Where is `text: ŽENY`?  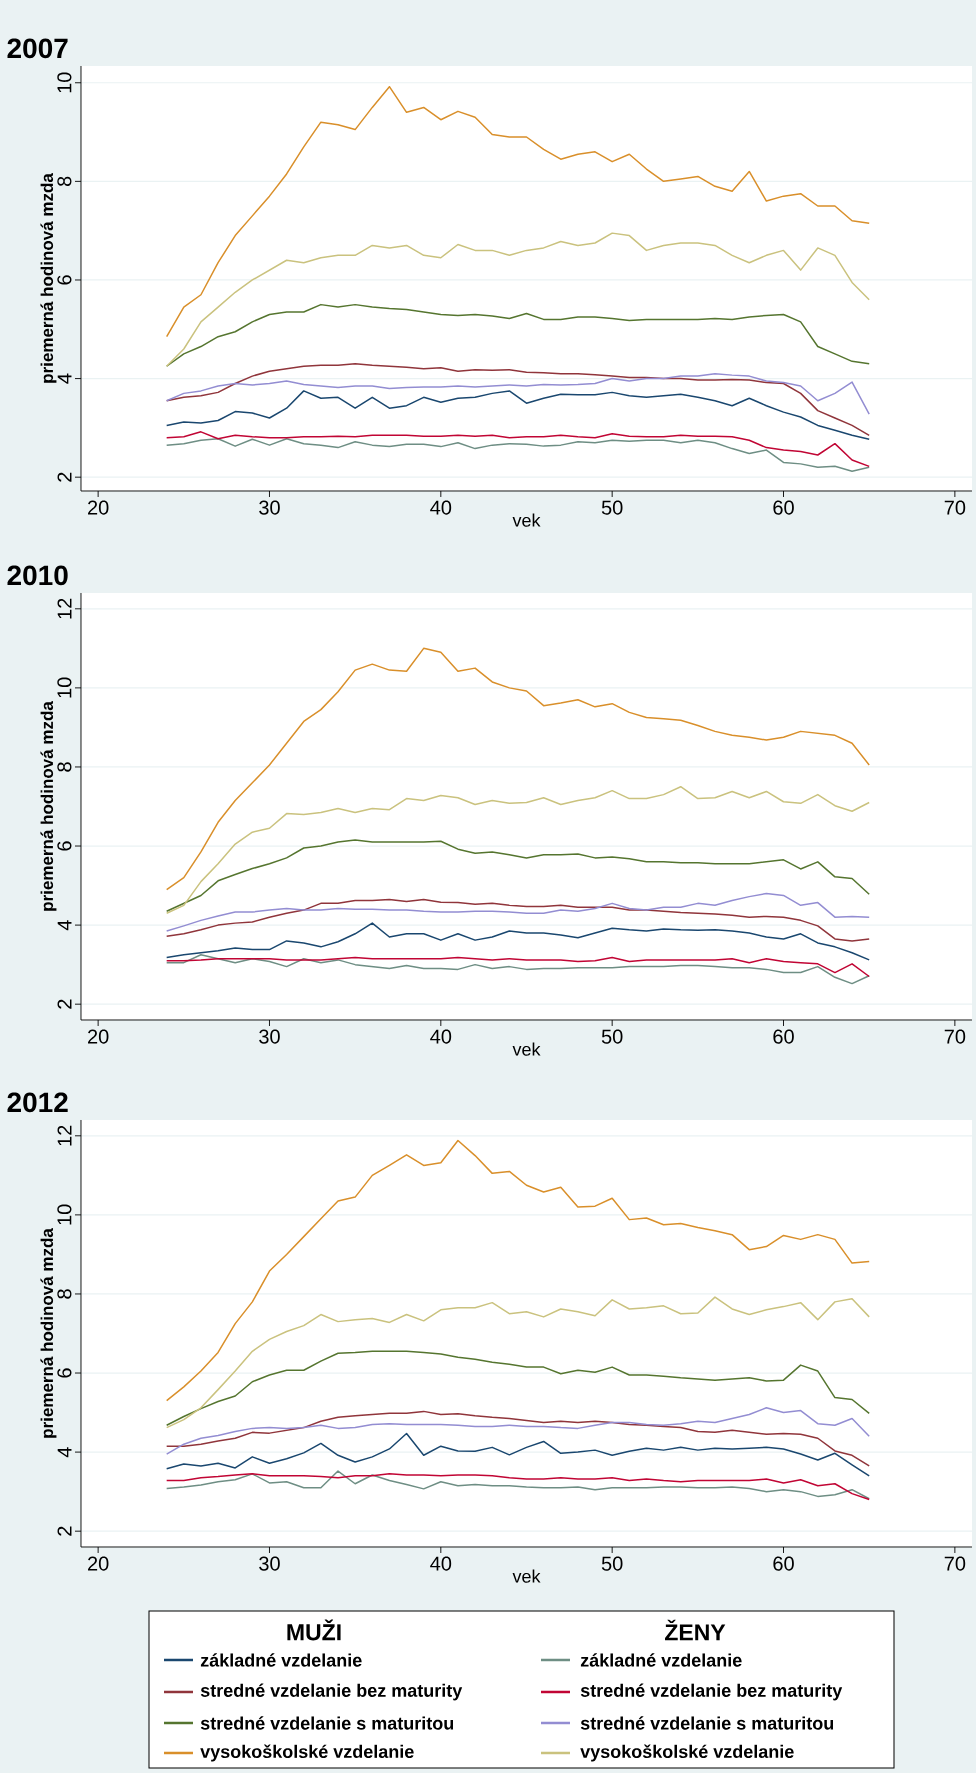
text: ŽENY is located at coordinates (695, 1630).